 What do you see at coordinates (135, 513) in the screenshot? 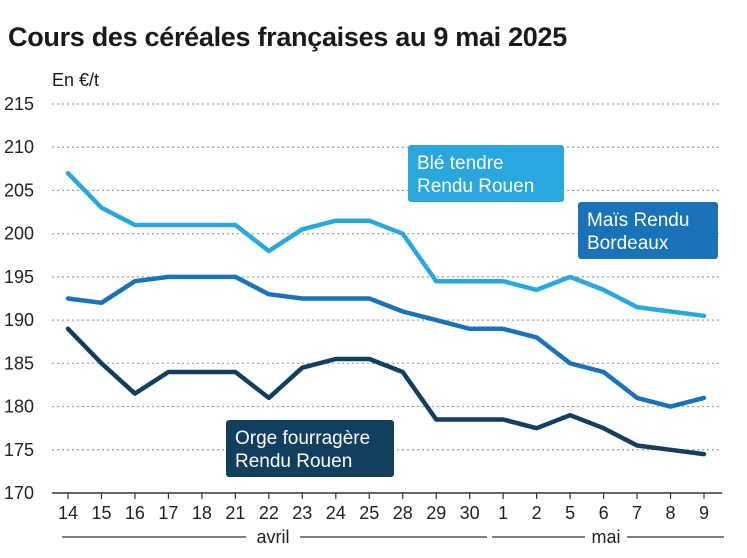
I see `x-tick-label: 16` at bounding box center [135, 513].